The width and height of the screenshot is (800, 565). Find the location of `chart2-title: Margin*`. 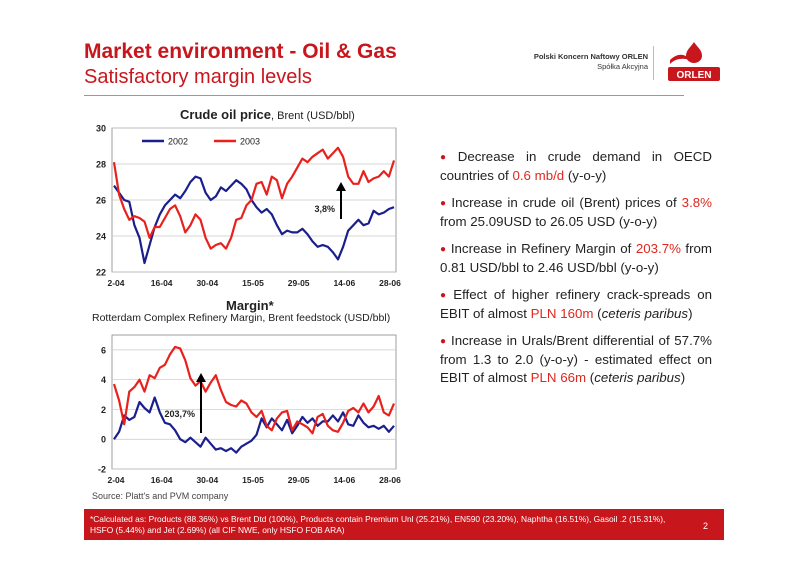

chart2-title: Margin* is located at coordinates (250, 305).